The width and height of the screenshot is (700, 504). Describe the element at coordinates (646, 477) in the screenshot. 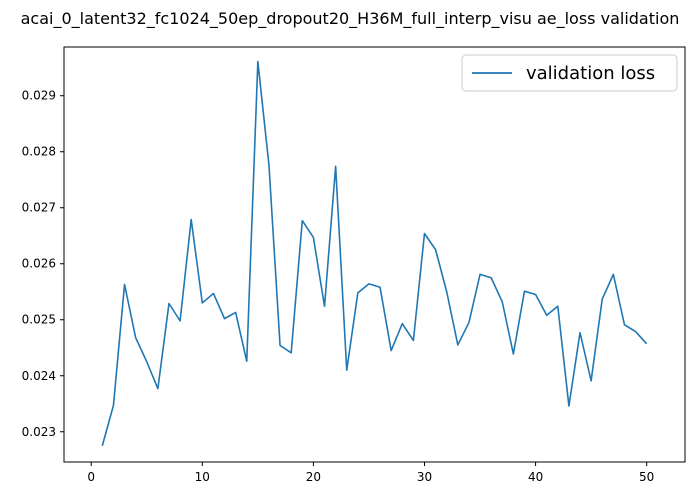

I see `x-tick-label: 50` at that location.